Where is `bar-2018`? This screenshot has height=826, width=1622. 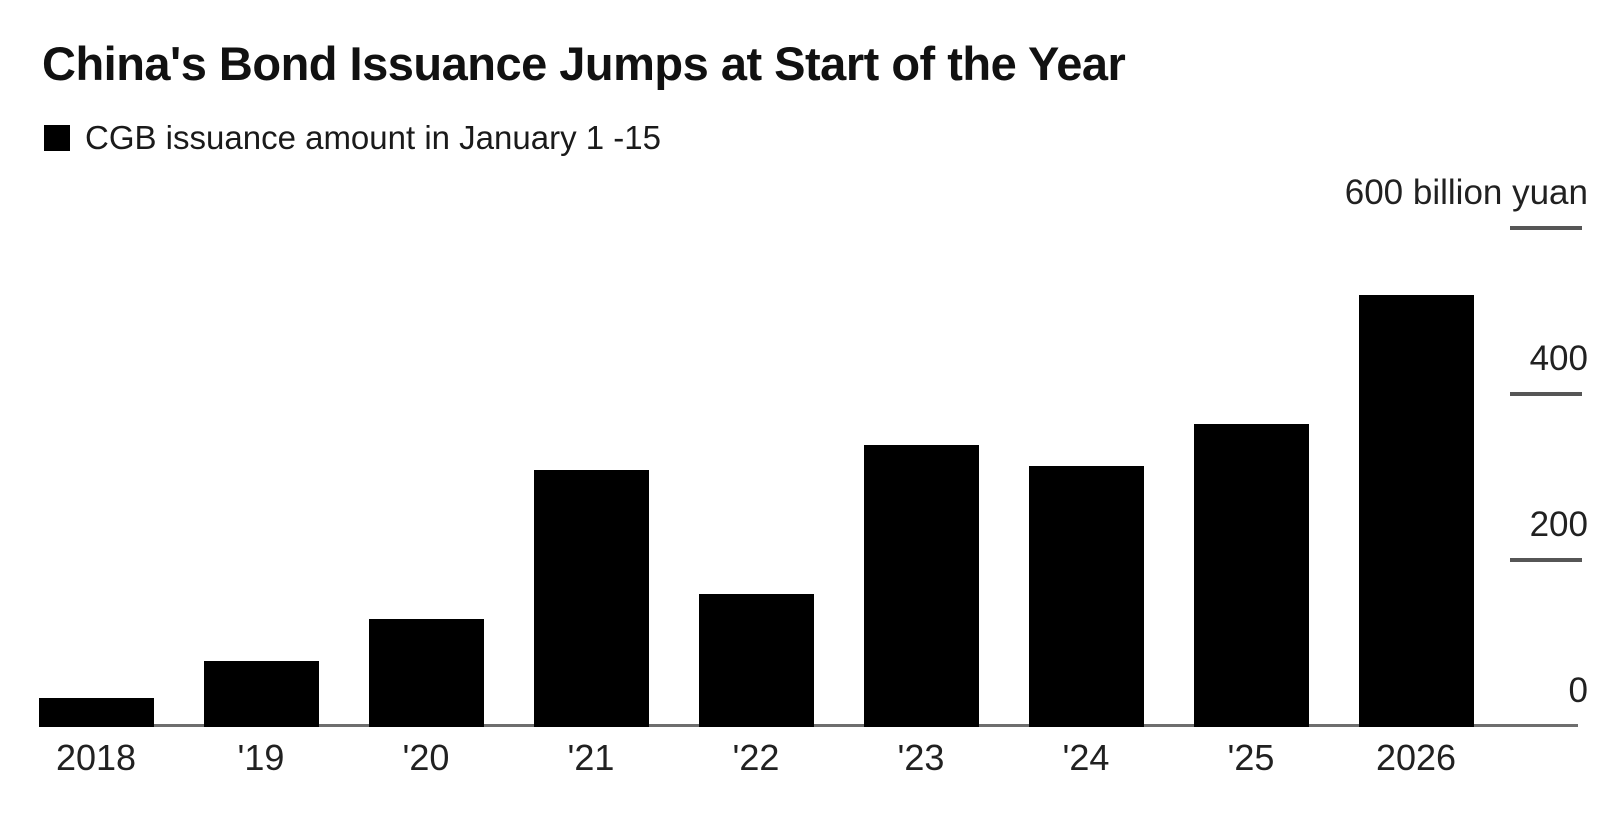 bar-2018 is located at coordinates (96, 712).